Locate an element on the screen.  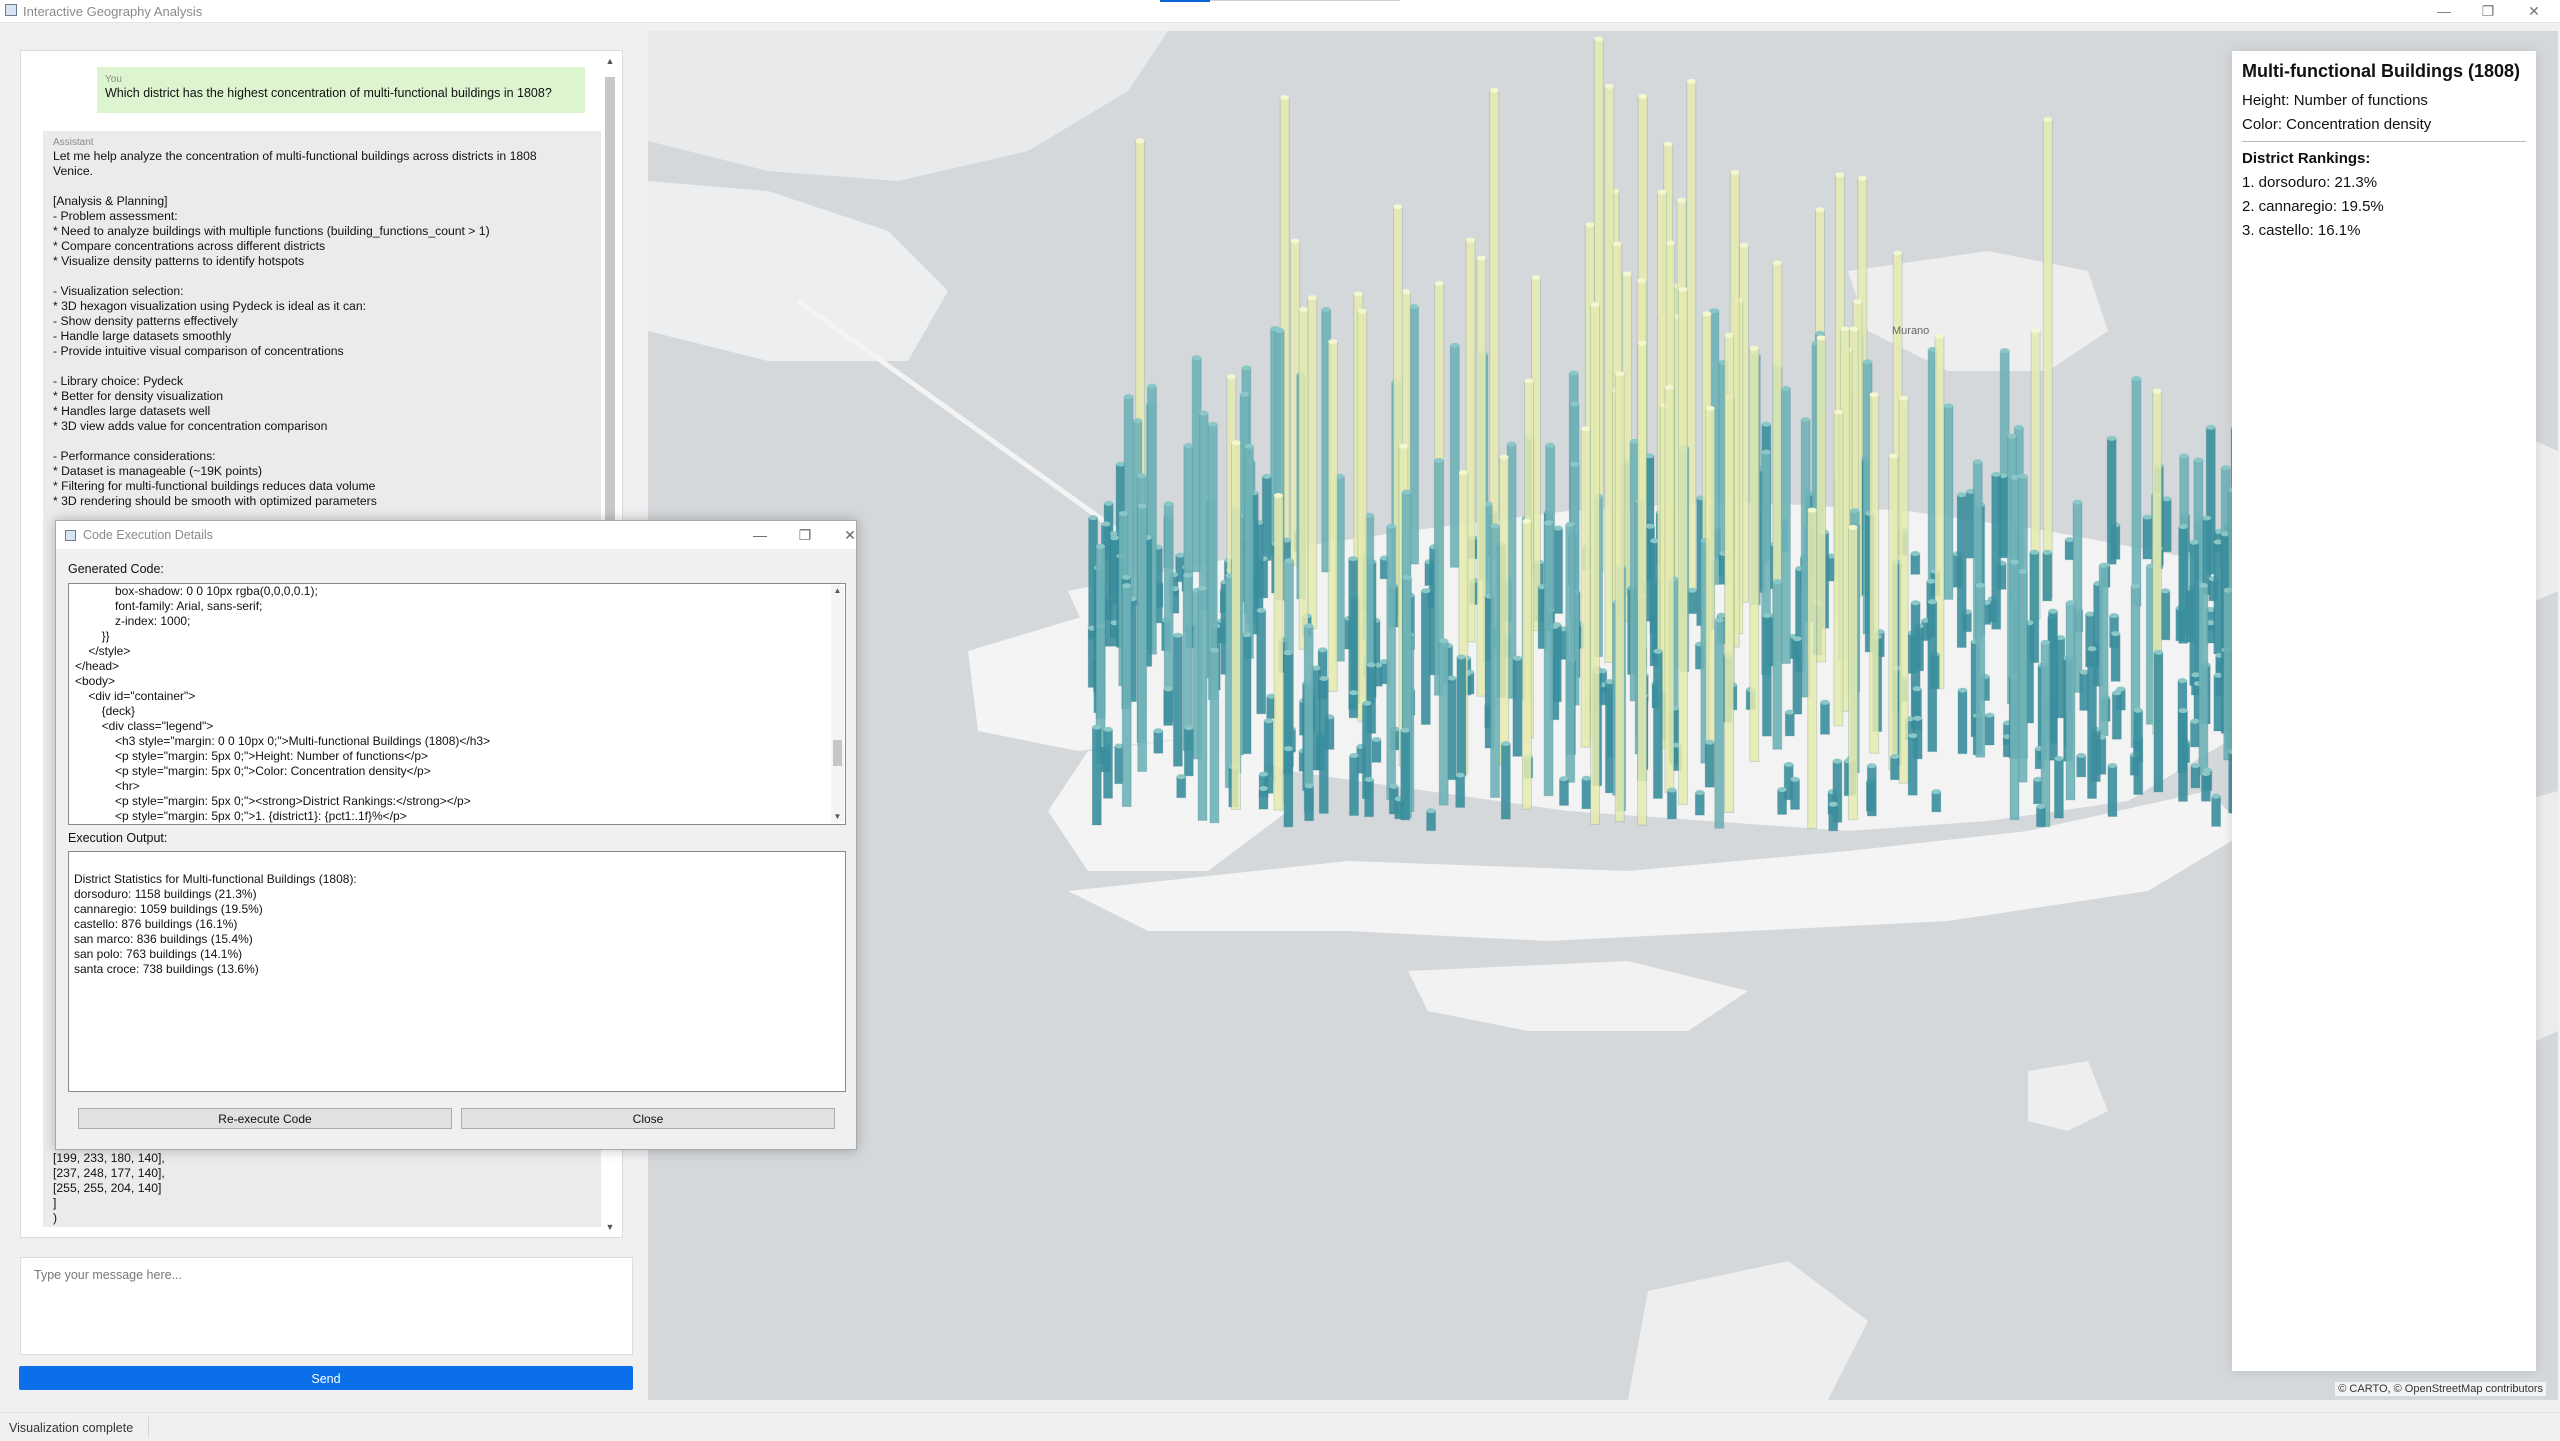
dialog-close-icon: ✕ is located at coordinates (850, 535).